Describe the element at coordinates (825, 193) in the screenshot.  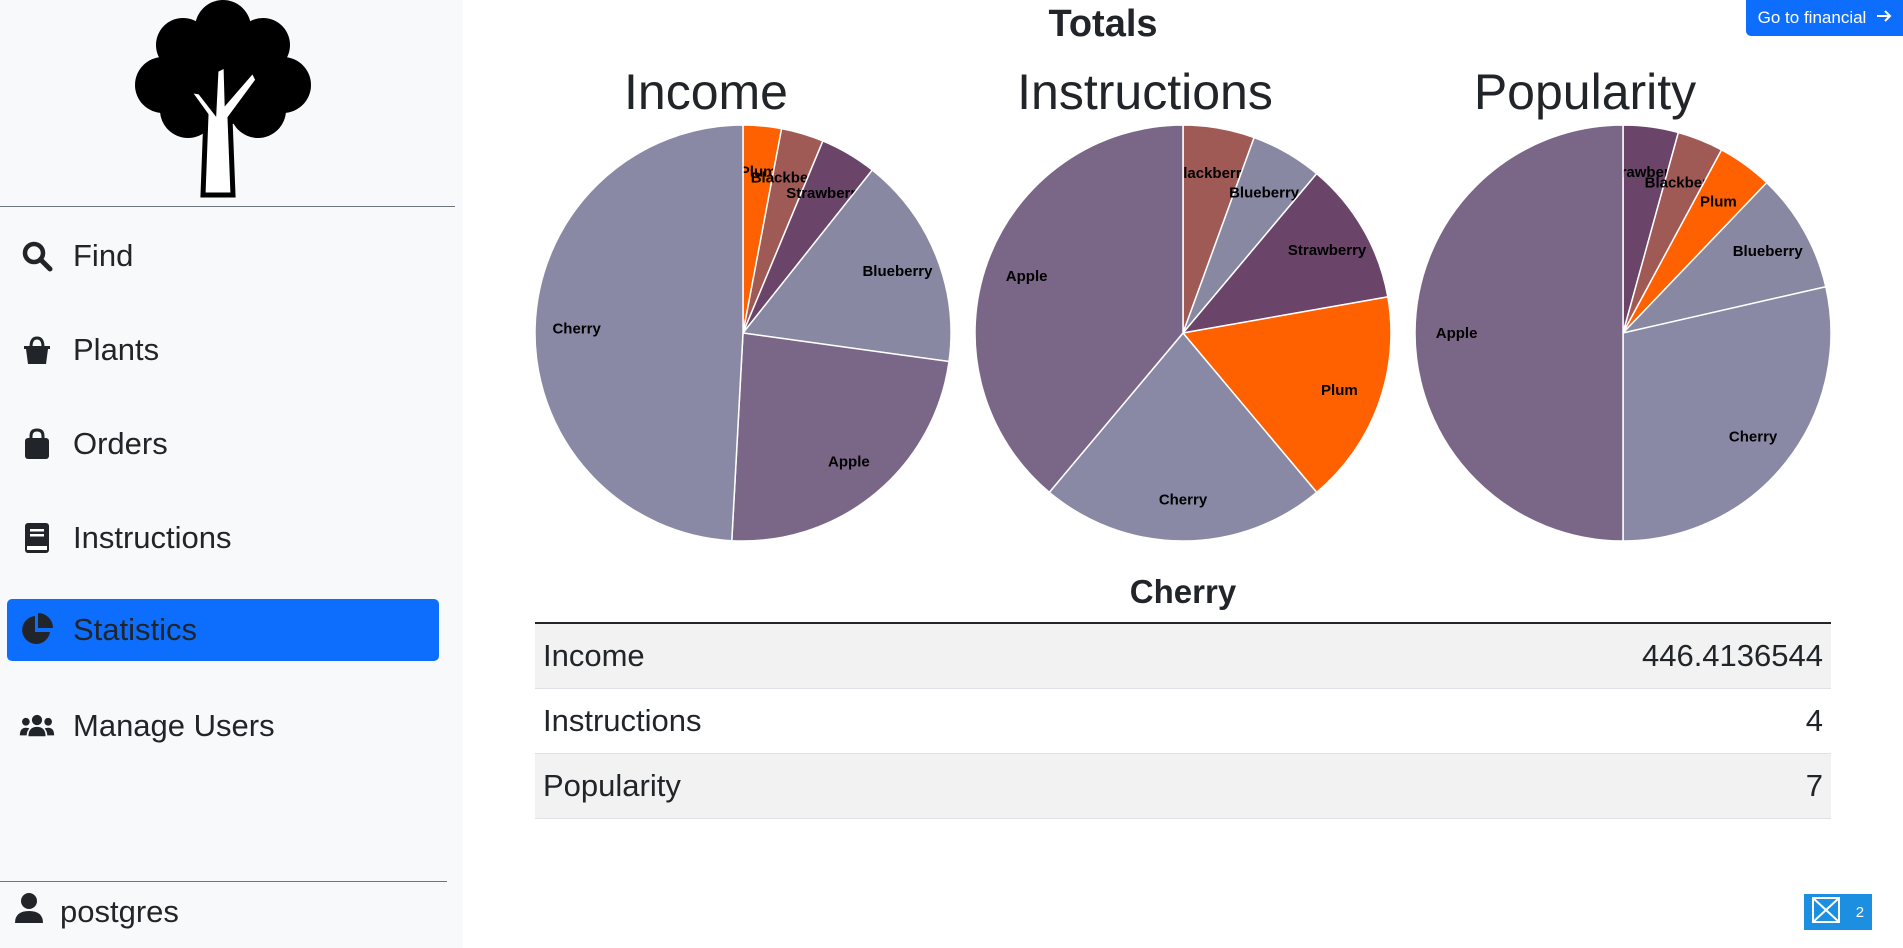
I see `pie-label-income-strawberry: Strawberry` at that location.